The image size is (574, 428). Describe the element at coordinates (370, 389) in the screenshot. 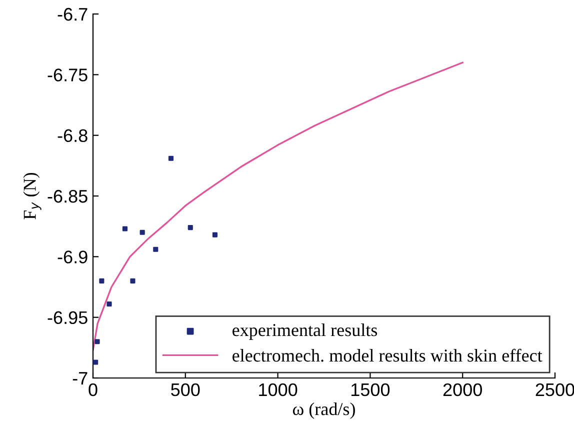

I see `x-tick-label: 1500` at that location.